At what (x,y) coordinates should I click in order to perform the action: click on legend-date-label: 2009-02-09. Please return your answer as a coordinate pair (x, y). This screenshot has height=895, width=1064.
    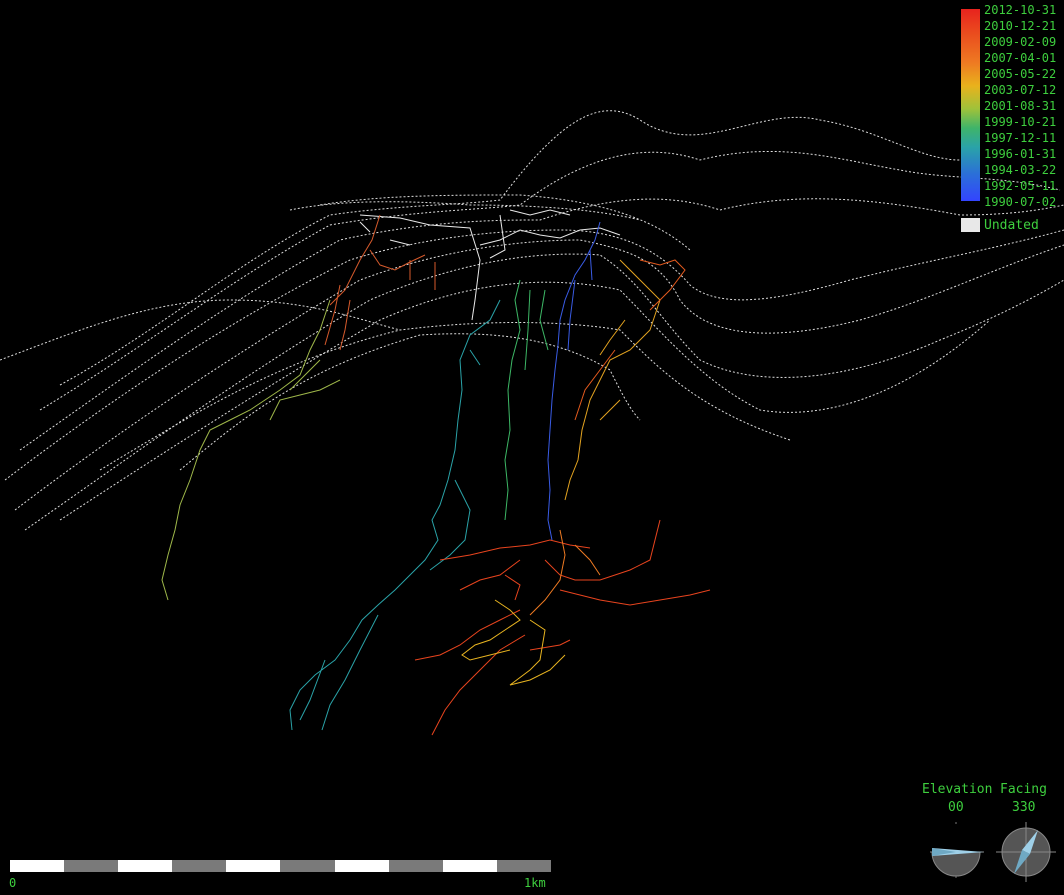
    Looking at the image, I should click on (1020, 42).